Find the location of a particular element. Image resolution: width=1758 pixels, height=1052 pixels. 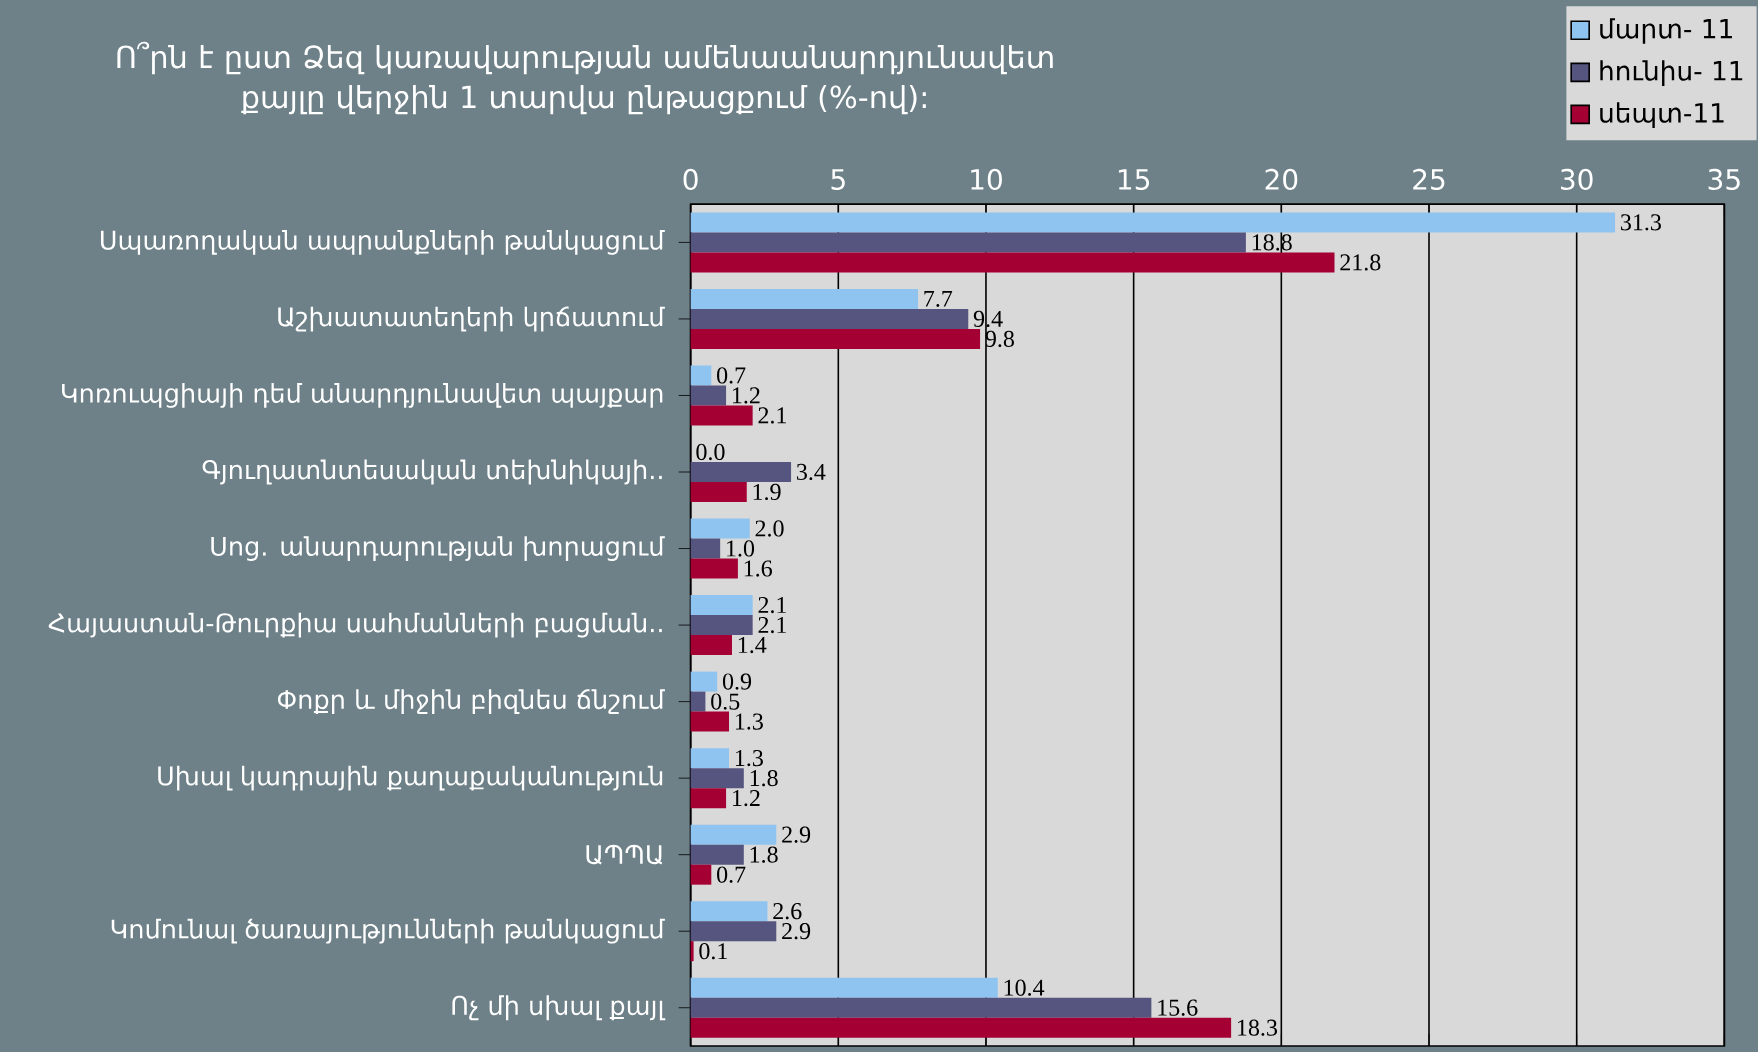

x-tick-label: 5 is located at coordinates (838, 179).